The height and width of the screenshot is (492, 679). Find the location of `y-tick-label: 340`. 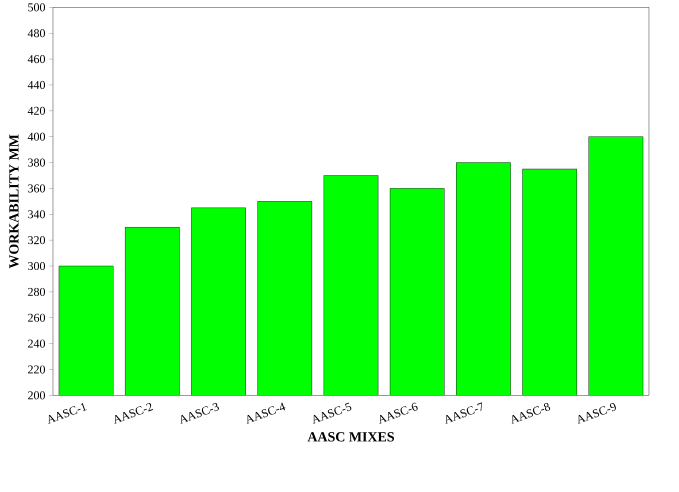

y-tick-label: 340 is located at coordinates (37, 214).